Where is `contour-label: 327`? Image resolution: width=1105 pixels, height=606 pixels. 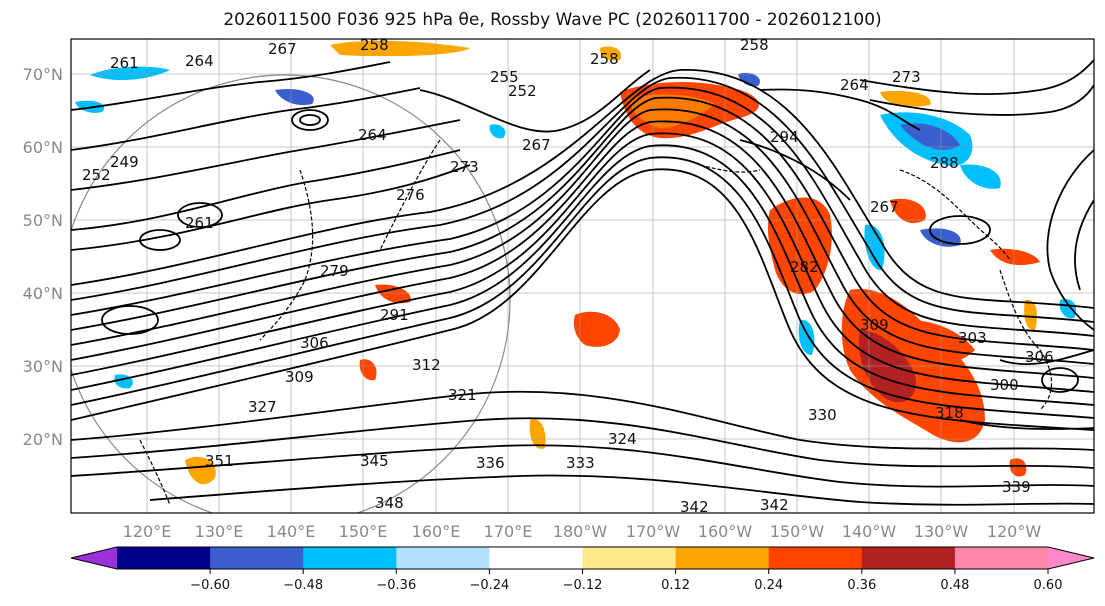
contour-label: 327 is located at coordinates (262, 407).